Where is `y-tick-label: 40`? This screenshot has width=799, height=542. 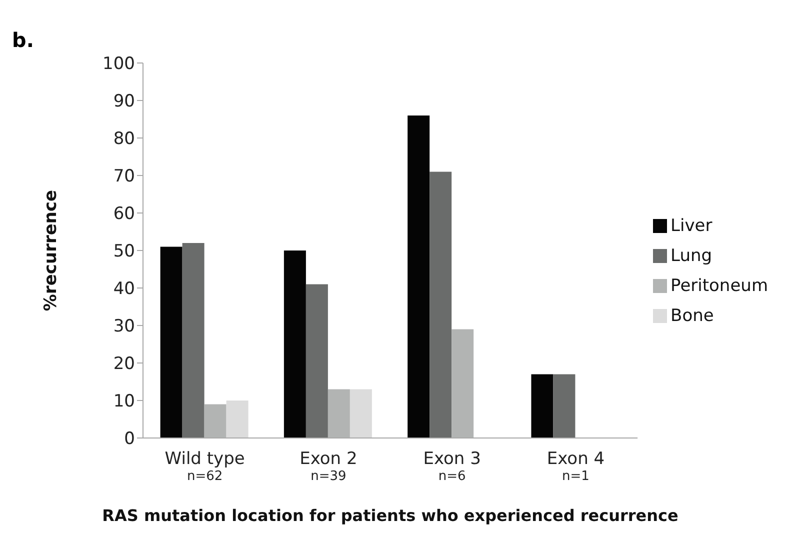 y-tick-label: 40 is located at coordinates (124, 289).